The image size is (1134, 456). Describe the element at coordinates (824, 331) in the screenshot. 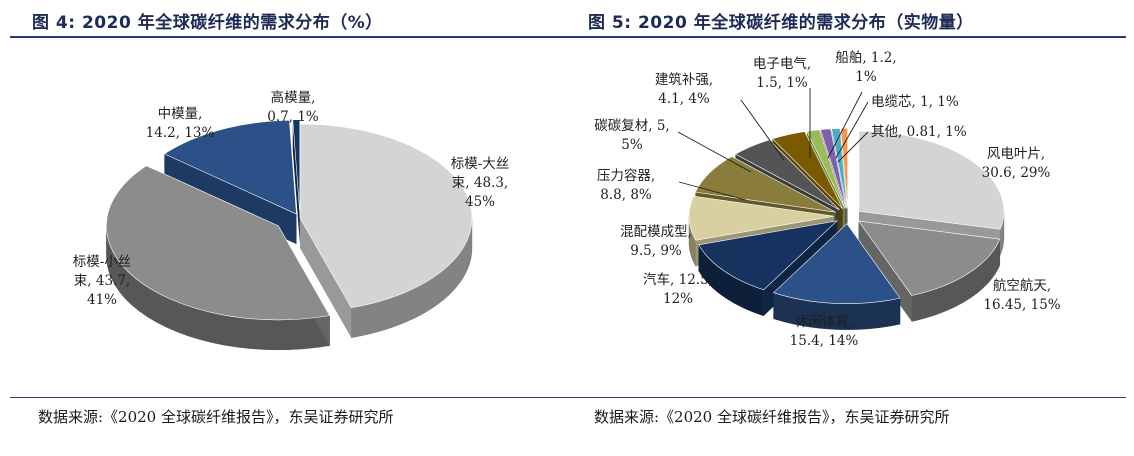

I see `slice-label: 休闲体育, 15.4, 14%` at that location.